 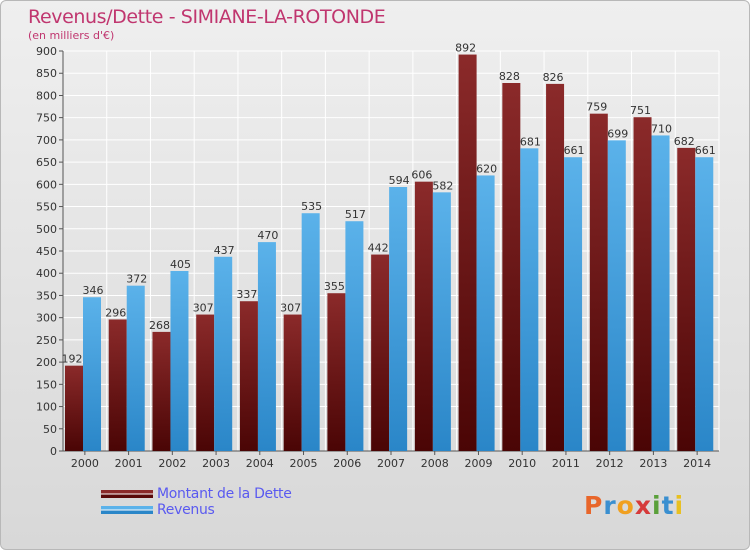 What do you see at coordinates (260, 463) in the screenshot?
I see `x-tick-label: 2004` at bounding box center [260, 463].